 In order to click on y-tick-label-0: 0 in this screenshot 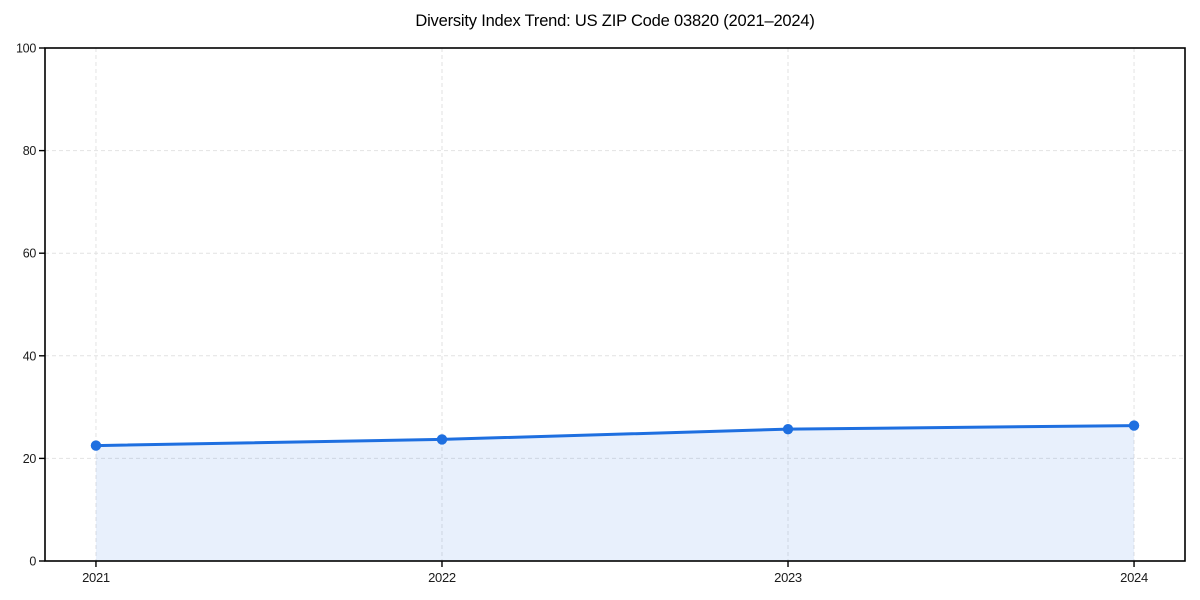, I will do `click(32, 562)`.